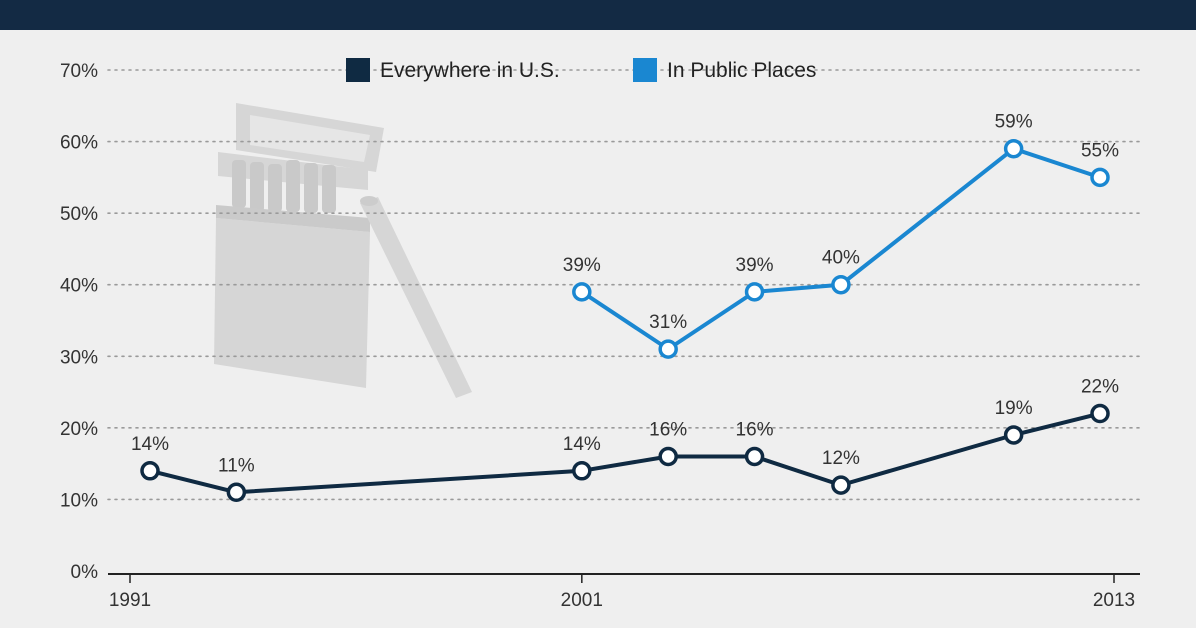 This screenshot has height=628, width=1196. I want to click on x-tick-label: 1991, so click(130, 600).